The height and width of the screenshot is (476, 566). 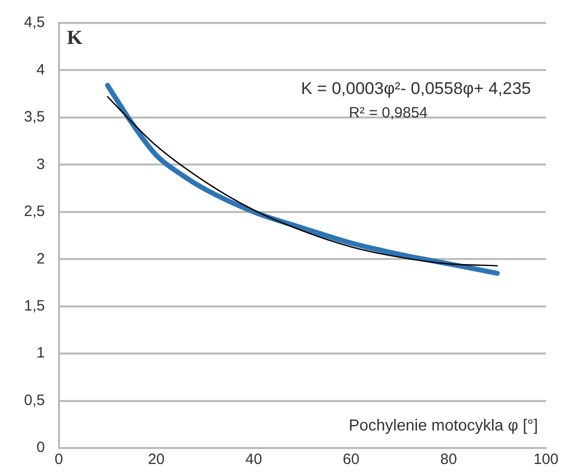 I want to click on y-tick-label: 2, so click(x=40, y=259).